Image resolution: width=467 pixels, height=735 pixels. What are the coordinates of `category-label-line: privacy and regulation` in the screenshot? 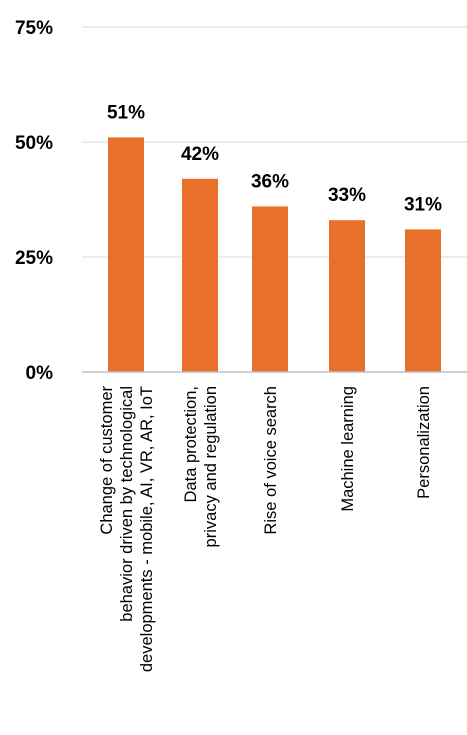 It's located at (211, 466).